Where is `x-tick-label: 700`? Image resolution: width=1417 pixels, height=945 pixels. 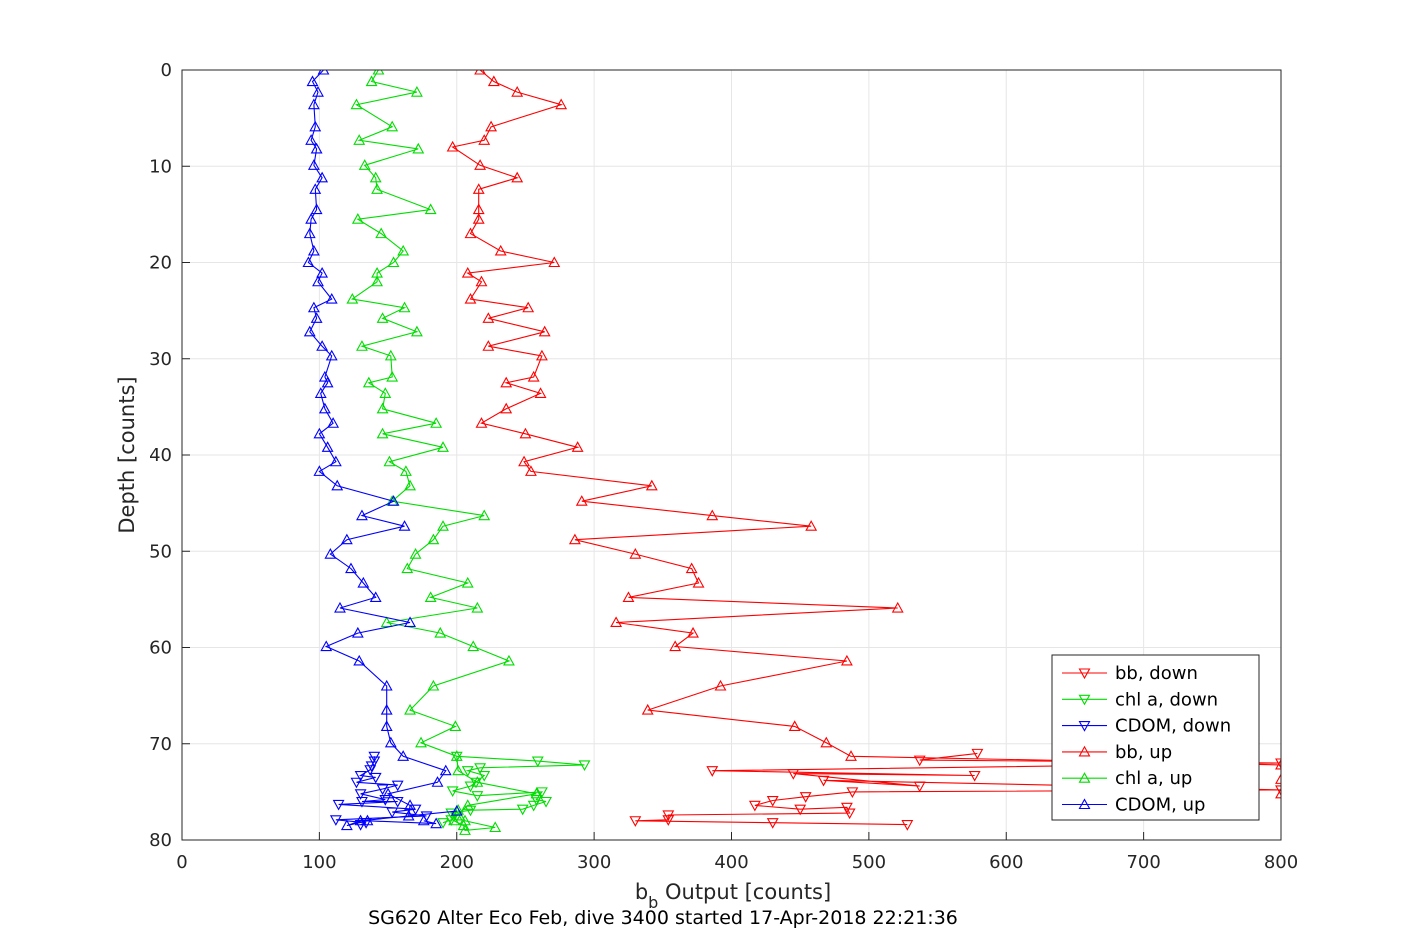
x-tick-label: 700 is located at coordinates (1143, 862).